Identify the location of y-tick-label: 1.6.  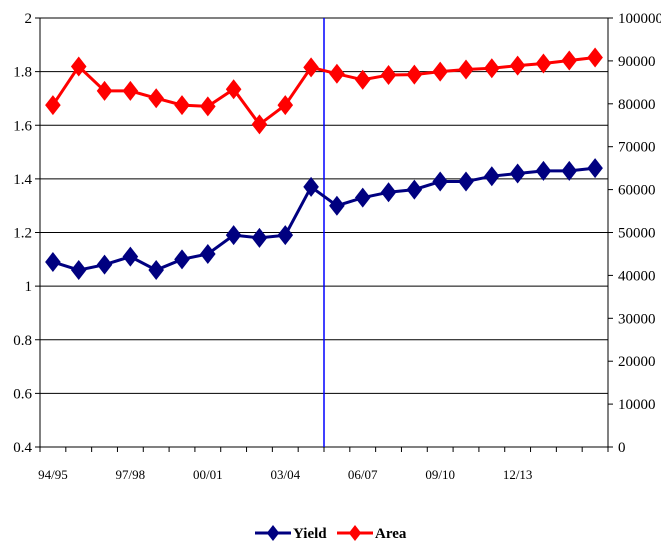
(22, 126).